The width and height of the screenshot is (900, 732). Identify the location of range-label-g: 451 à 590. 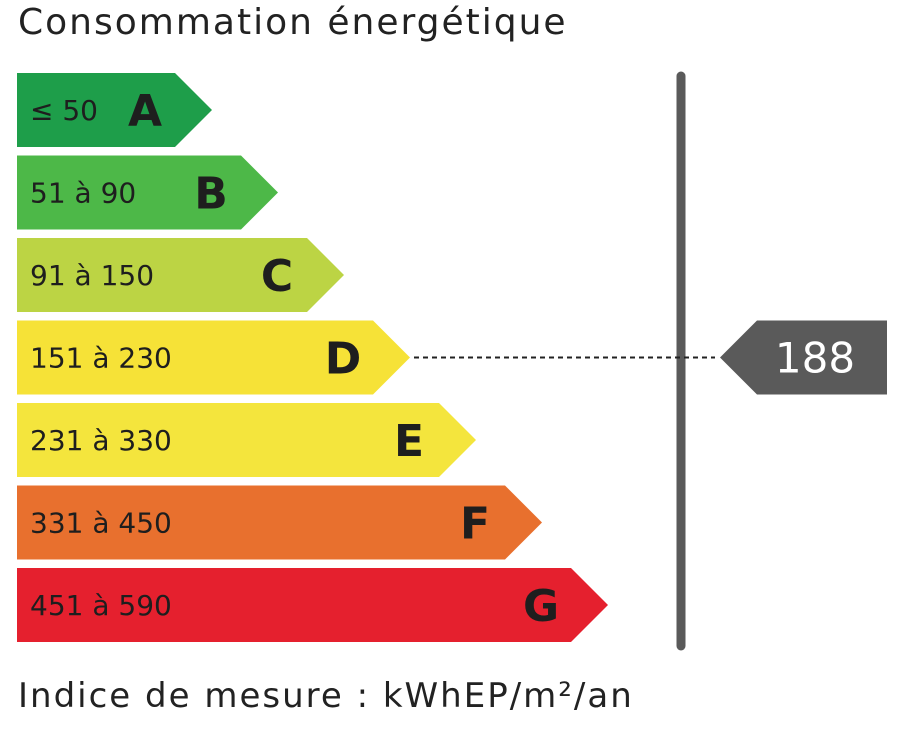
(101, 605).